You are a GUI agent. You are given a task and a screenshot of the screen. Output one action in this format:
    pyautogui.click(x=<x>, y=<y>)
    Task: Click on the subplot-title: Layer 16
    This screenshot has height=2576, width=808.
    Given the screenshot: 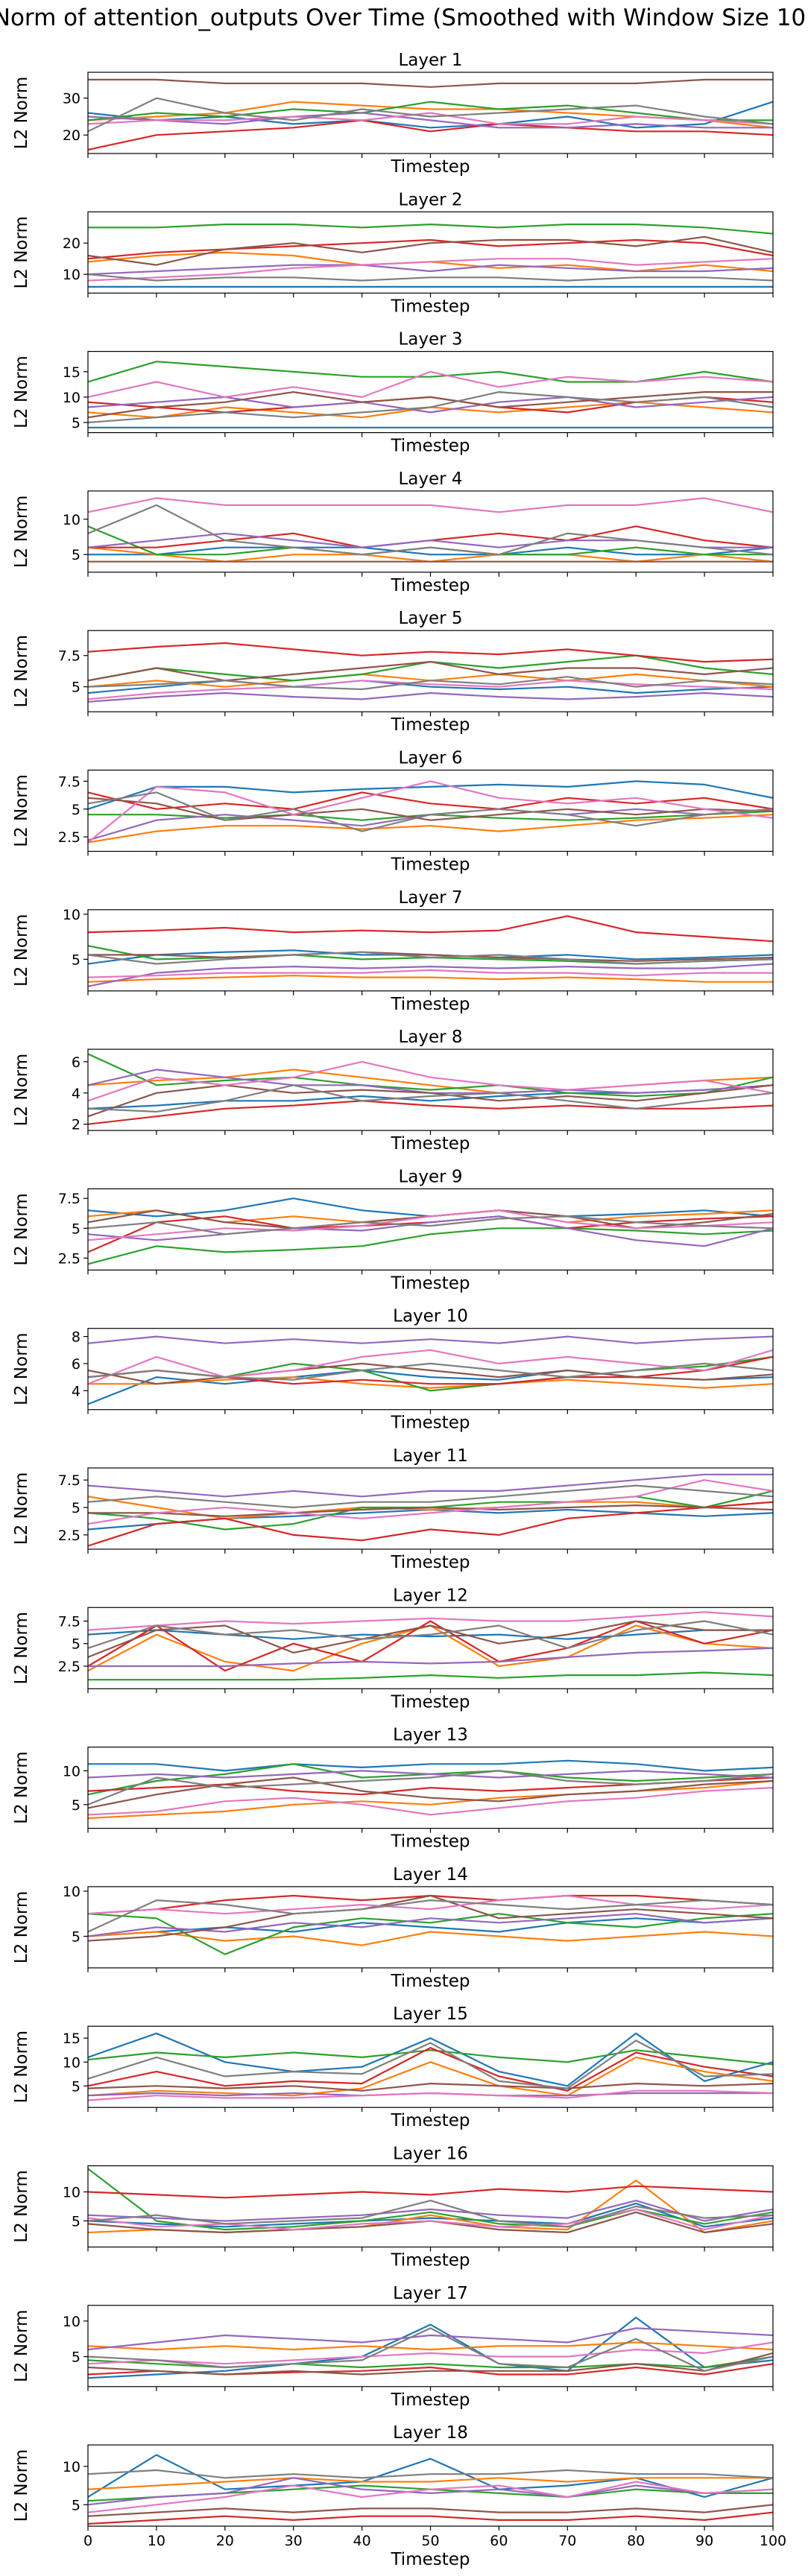 What is the action you would take?
    pyautogui.click(x=430, y=2154)
    